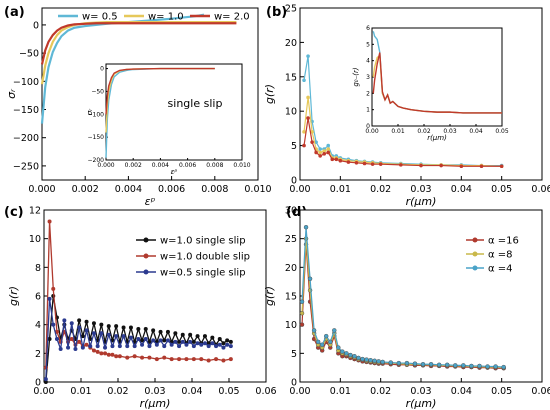  What do you see at coordinates (154, 17) in the screenshot?
I see `a-legend: w= 0.5 w= 1.0 w= 2.0` at bounding box center [154, 17].